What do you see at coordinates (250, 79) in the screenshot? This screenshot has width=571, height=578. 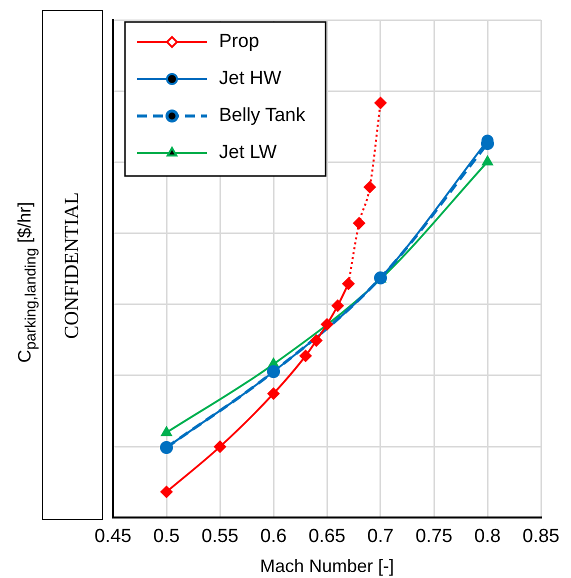 I see `legend-label: Jet HW` at bounding box center [250, 79].